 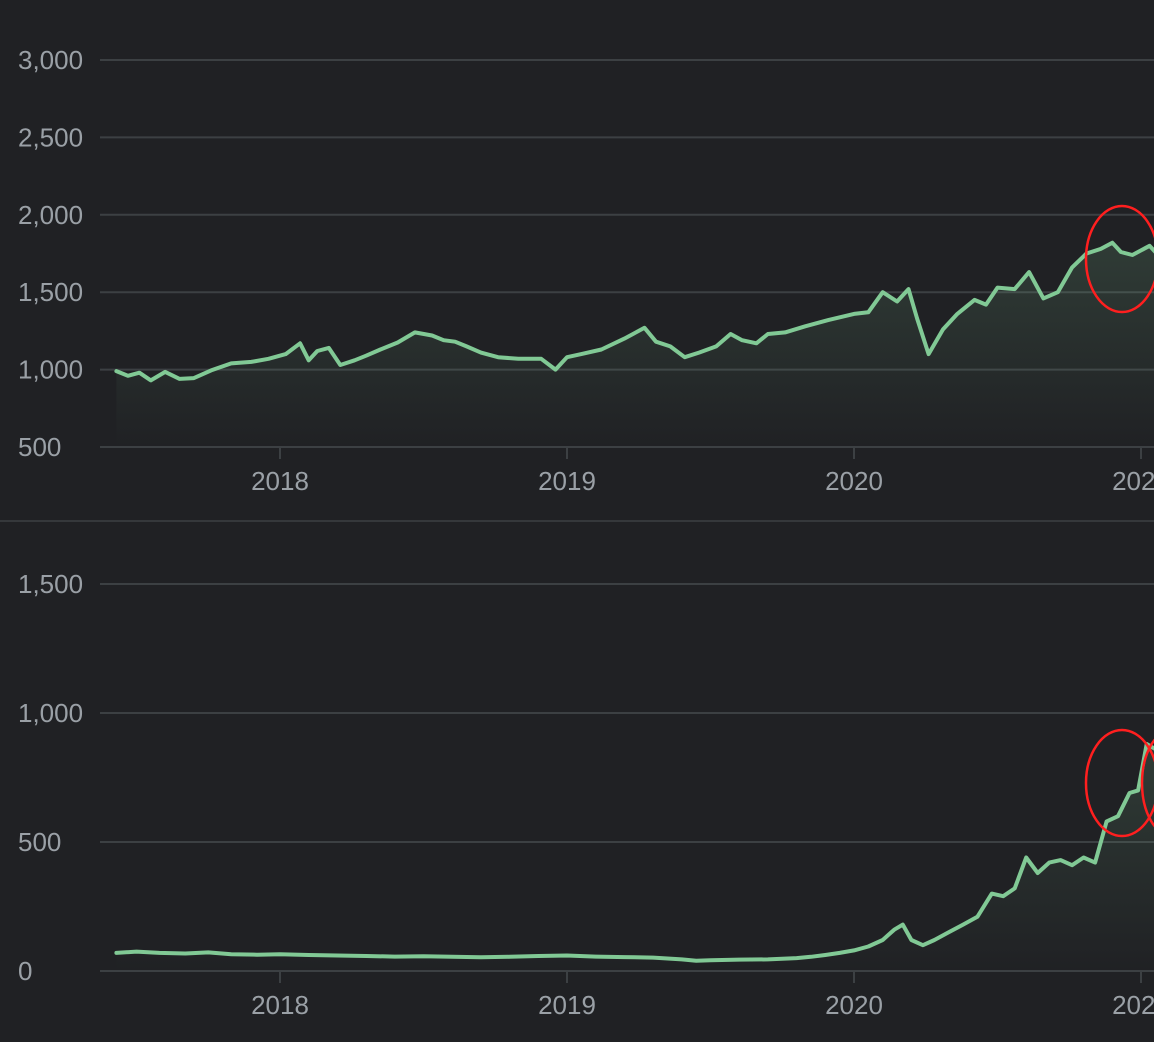 What do you see at coordinates (634, 311) in the screenshot?
I see `series-line` at bounding box center [634, 311].